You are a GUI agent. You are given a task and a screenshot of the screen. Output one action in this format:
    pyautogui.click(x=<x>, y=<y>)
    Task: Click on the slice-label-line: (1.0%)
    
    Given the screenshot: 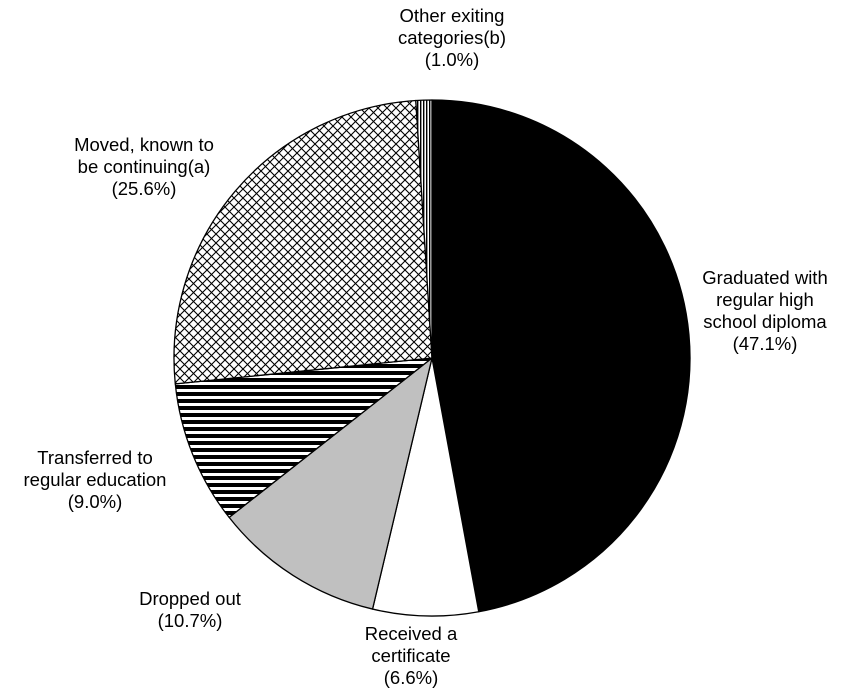 What is the action you would take?
    pyautogui.click(x=452, y=59)
    